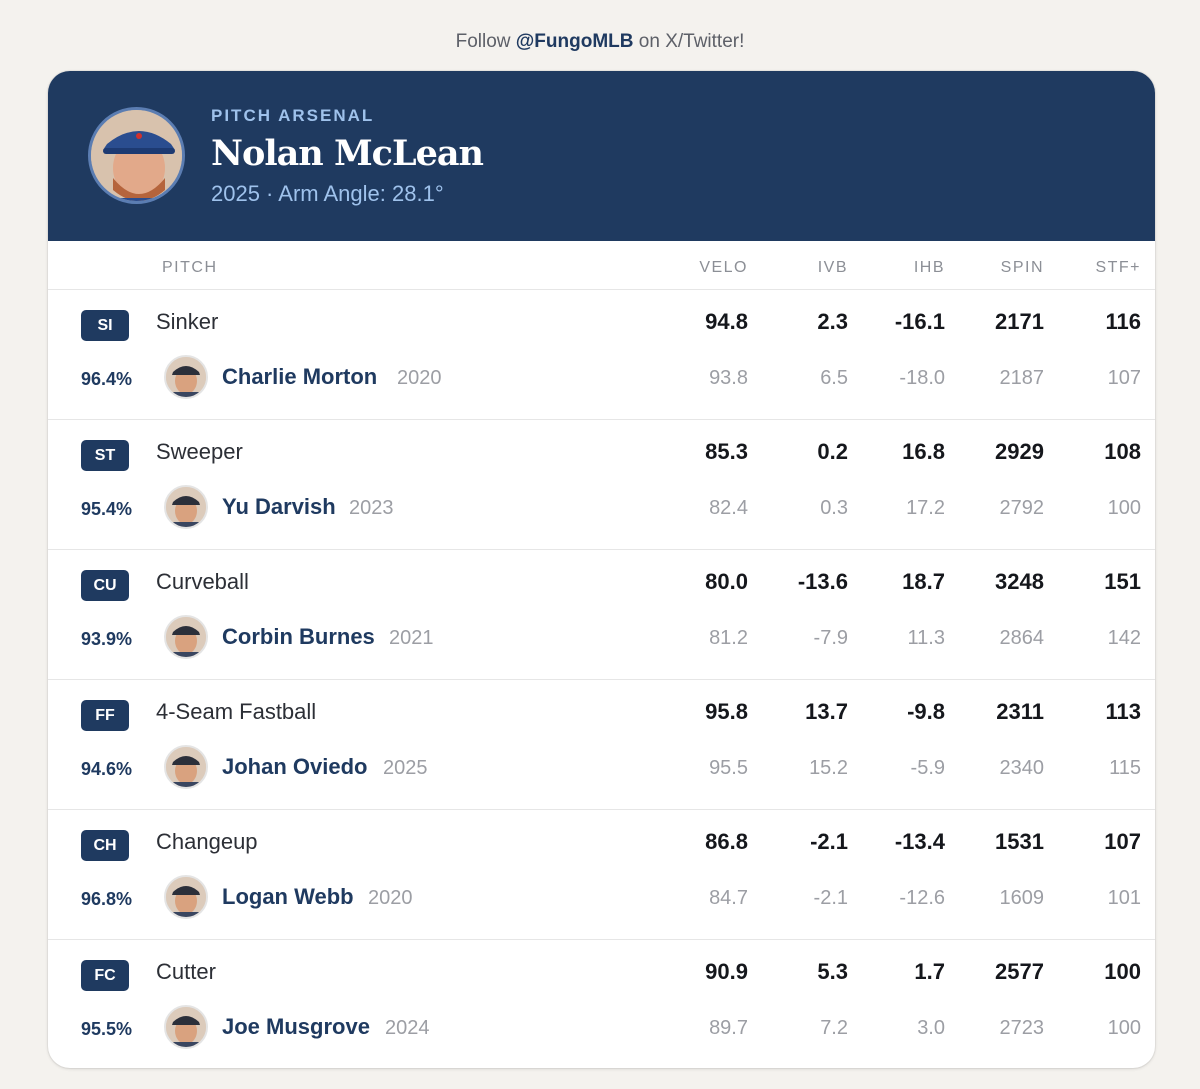 Image resolution: width=1200 pixels, height=1089 pixels. Describe the element at coordinates (1122, 451) in the screenshot. I see `pitch-stf: 108` at that location.